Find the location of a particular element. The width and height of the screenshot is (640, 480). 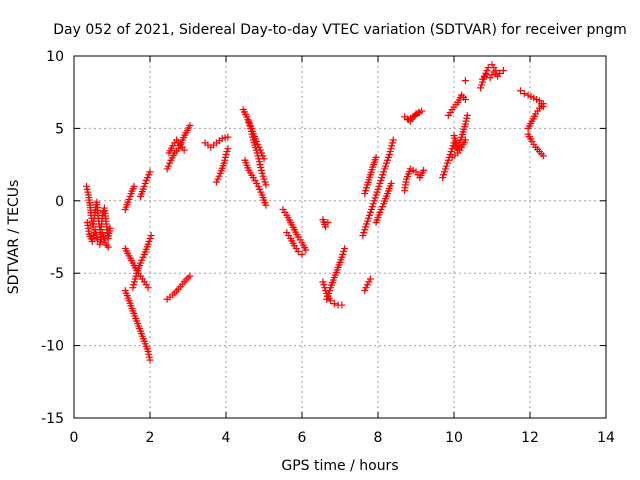

y-tick-label: -5 is located at coordinates (57, 274).